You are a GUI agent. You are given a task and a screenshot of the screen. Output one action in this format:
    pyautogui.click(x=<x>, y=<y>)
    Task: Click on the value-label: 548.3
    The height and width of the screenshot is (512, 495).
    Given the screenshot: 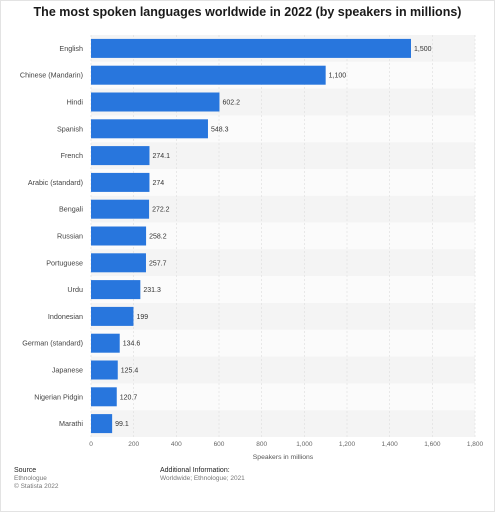 What is the action you would take?
    pyautogui.click(x=220, y=129)
    